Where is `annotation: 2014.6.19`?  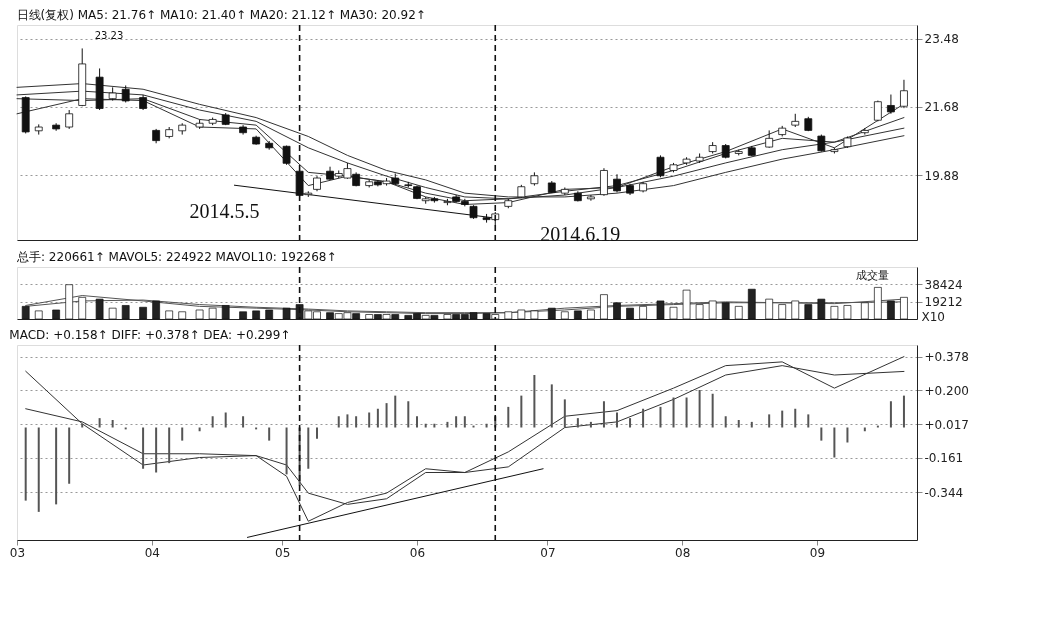 annotation: 2014.6.19 is located at coordinates (580, 234).